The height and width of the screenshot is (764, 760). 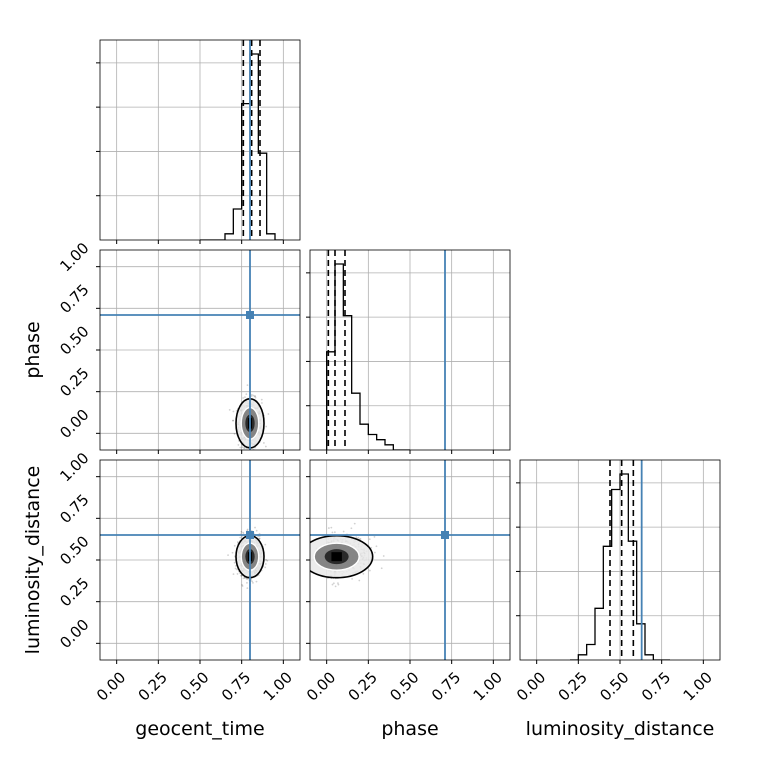 What do you see at coordinates (178, 577) in the screenshot?
I see `panel-2-0: 0.000.250.500.751.000.00 0.25 0.50 0.75 1.00` at bounding box center [178, 577].